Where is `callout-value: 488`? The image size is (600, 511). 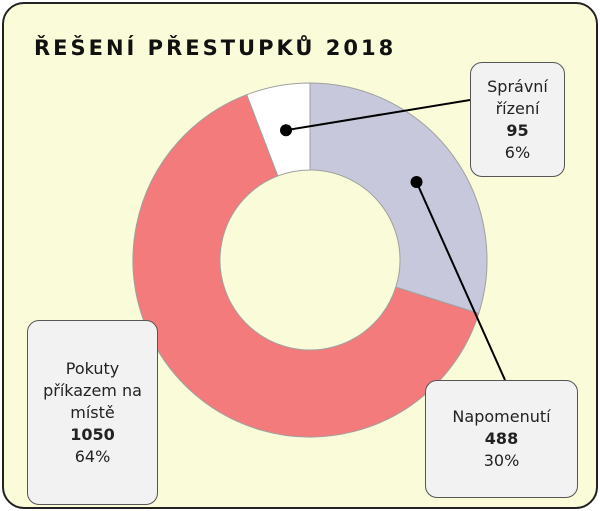 callout-value: 488 is located at coordinates (501, 438).